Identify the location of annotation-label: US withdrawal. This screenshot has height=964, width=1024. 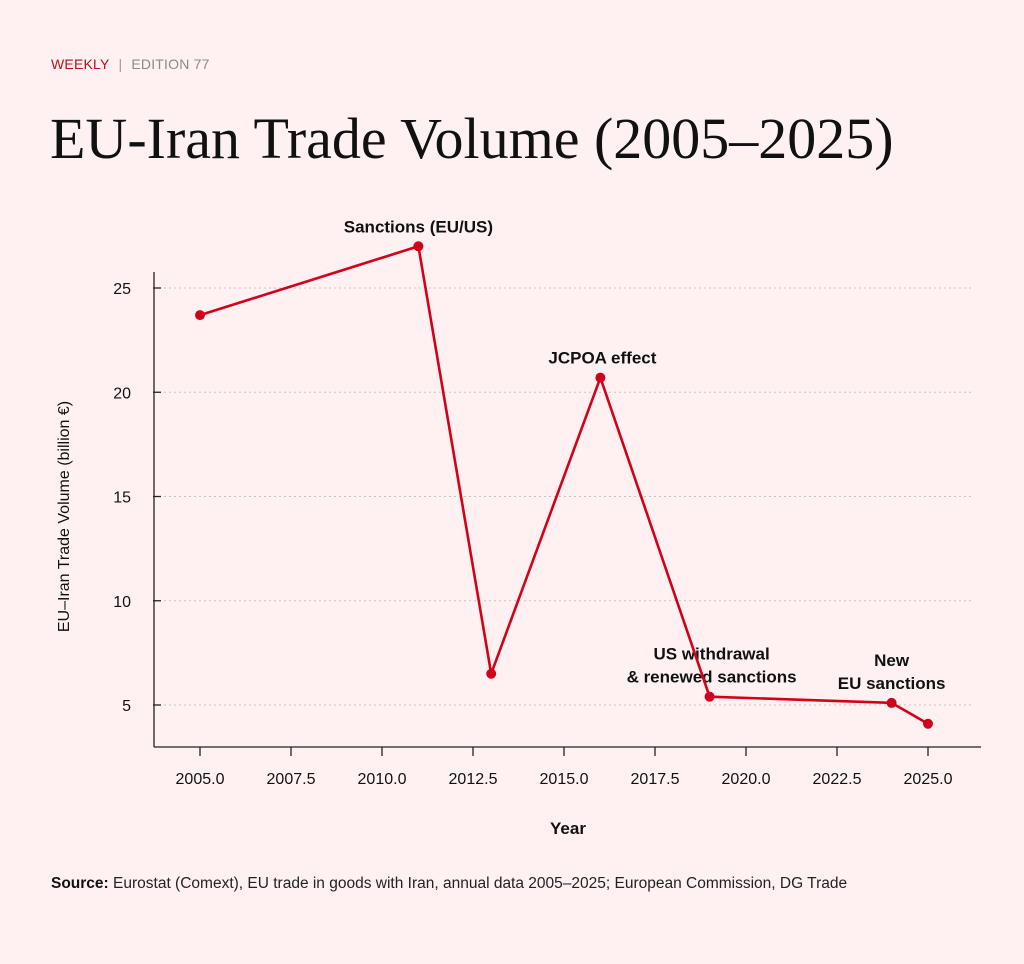
(712, 654).